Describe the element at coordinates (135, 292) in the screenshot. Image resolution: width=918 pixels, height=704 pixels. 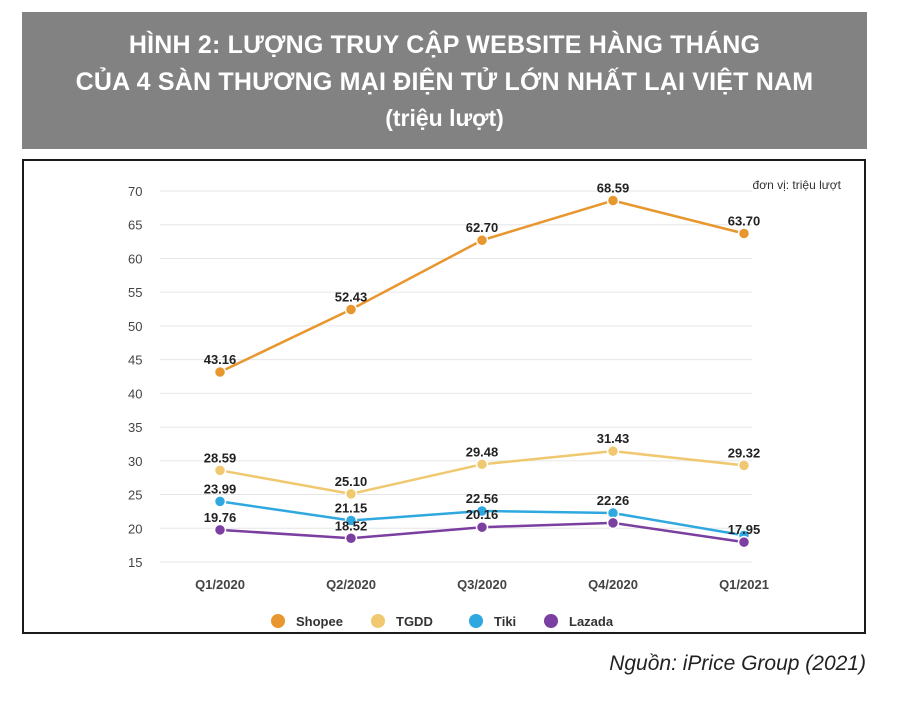
I see `y-tick-label: 55` at that location.